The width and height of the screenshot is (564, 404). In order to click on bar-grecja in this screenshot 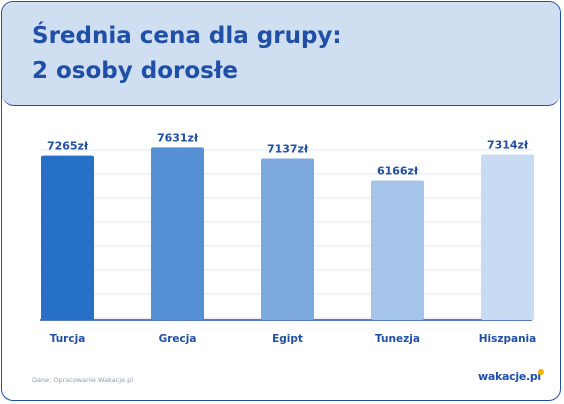, I will do `click(177, 233)`.